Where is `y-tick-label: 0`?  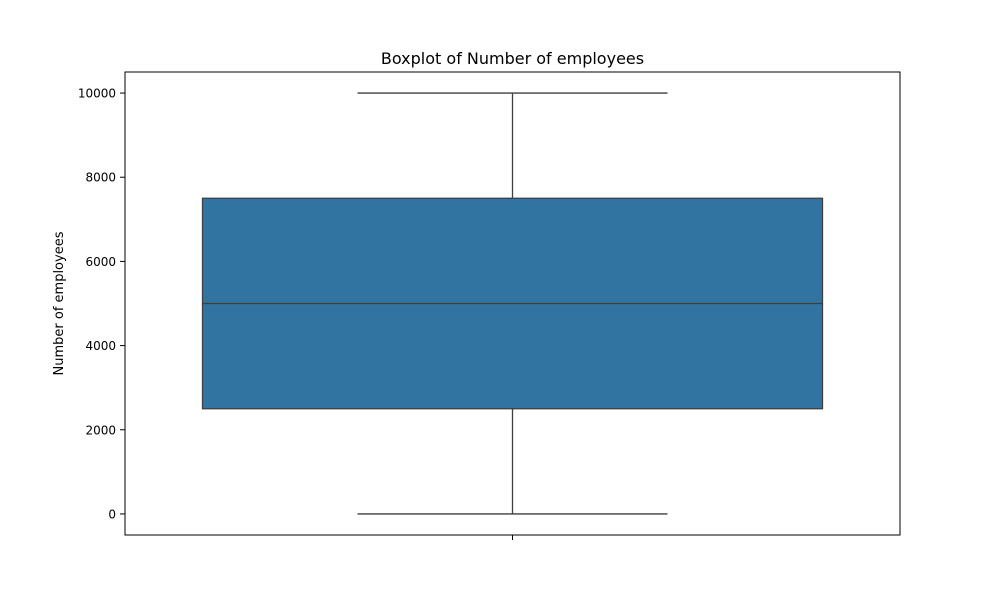
y-tick-label: 0 is located at coordinates (112, 514).